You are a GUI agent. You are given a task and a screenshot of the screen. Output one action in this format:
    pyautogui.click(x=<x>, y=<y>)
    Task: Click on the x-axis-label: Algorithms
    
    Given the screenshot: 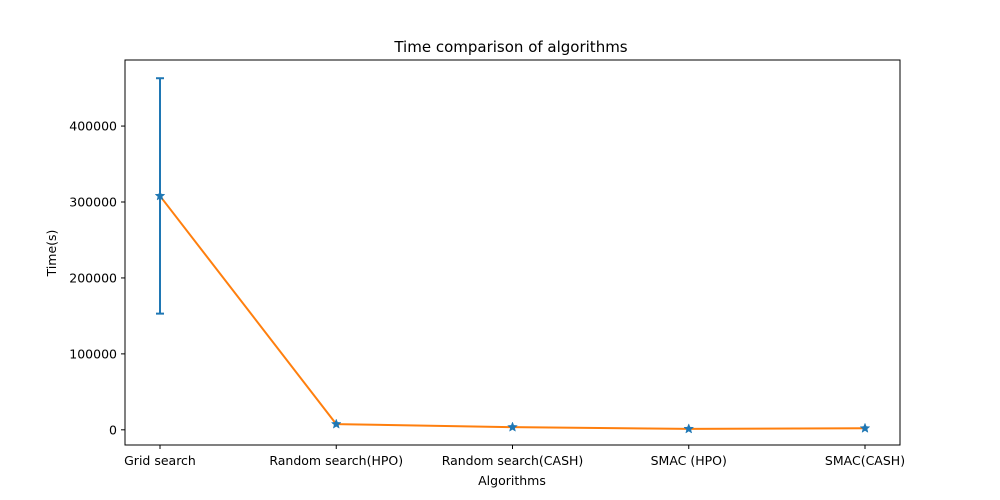 What is the action you would take?
    pyautogui.click(x=512, y=480)
    